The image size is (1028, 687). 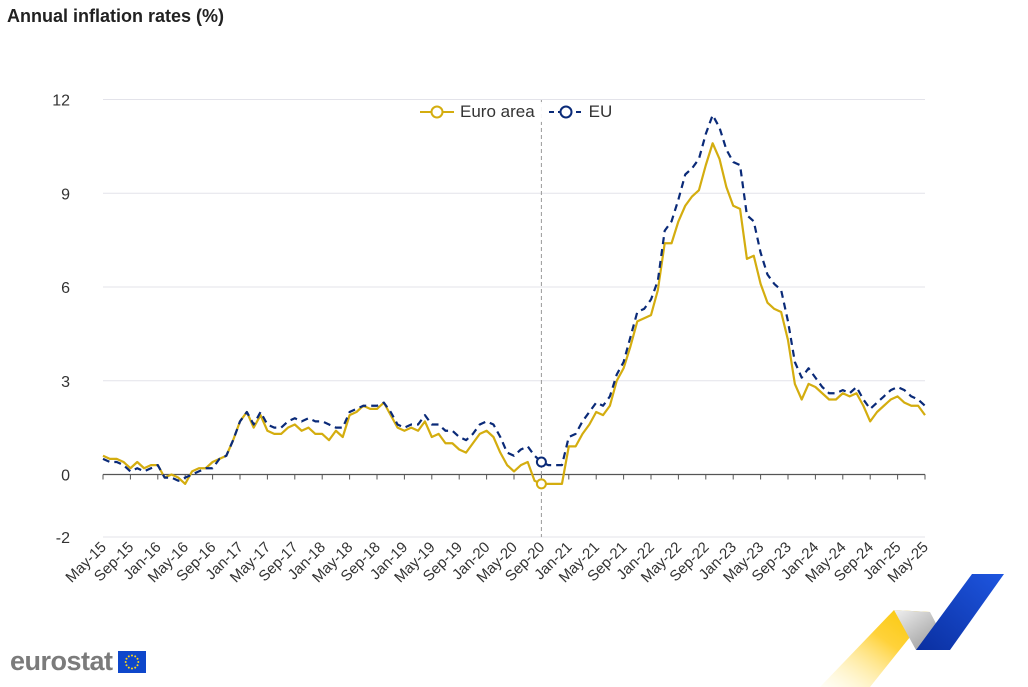 What do you see at coordinates (65, 382) in the screenshot?
I see `y-tick-label: 3` at bounding box center [65, 382].